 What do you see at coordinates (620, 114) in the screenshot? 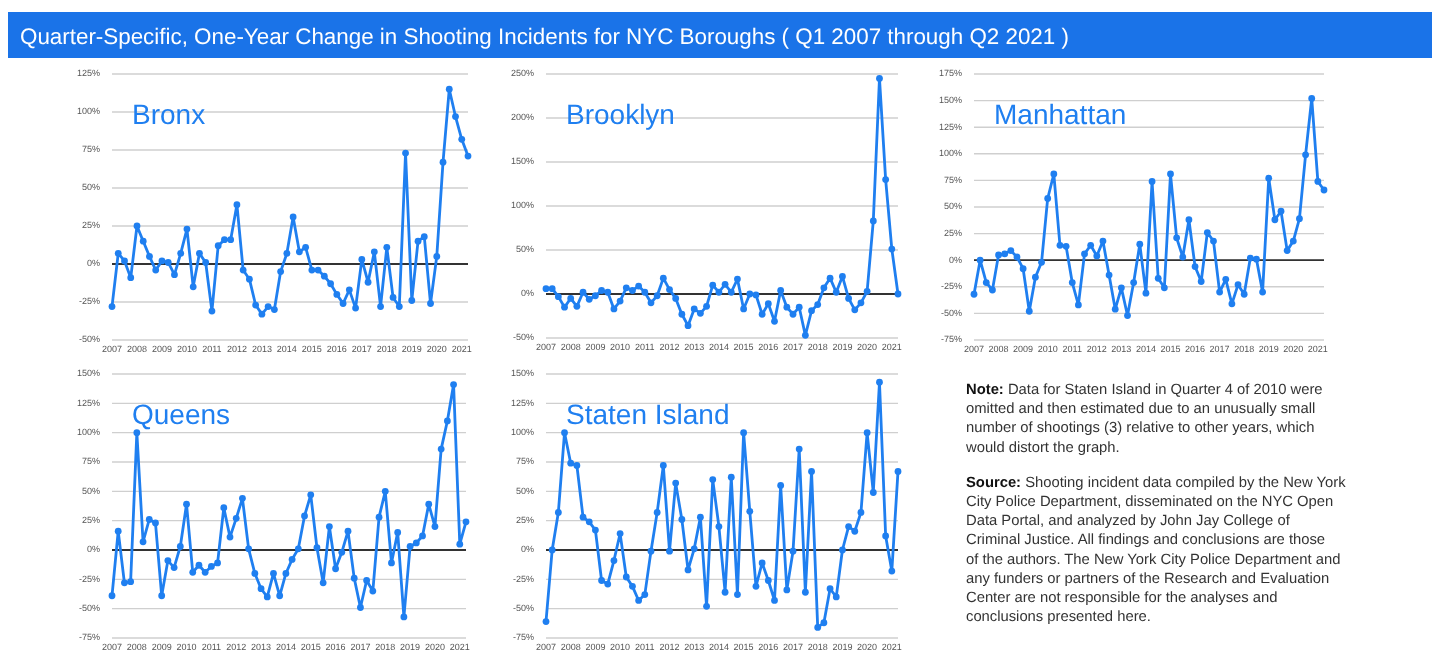
I see `text: Brooklyn` at bounding box center [620, 114].